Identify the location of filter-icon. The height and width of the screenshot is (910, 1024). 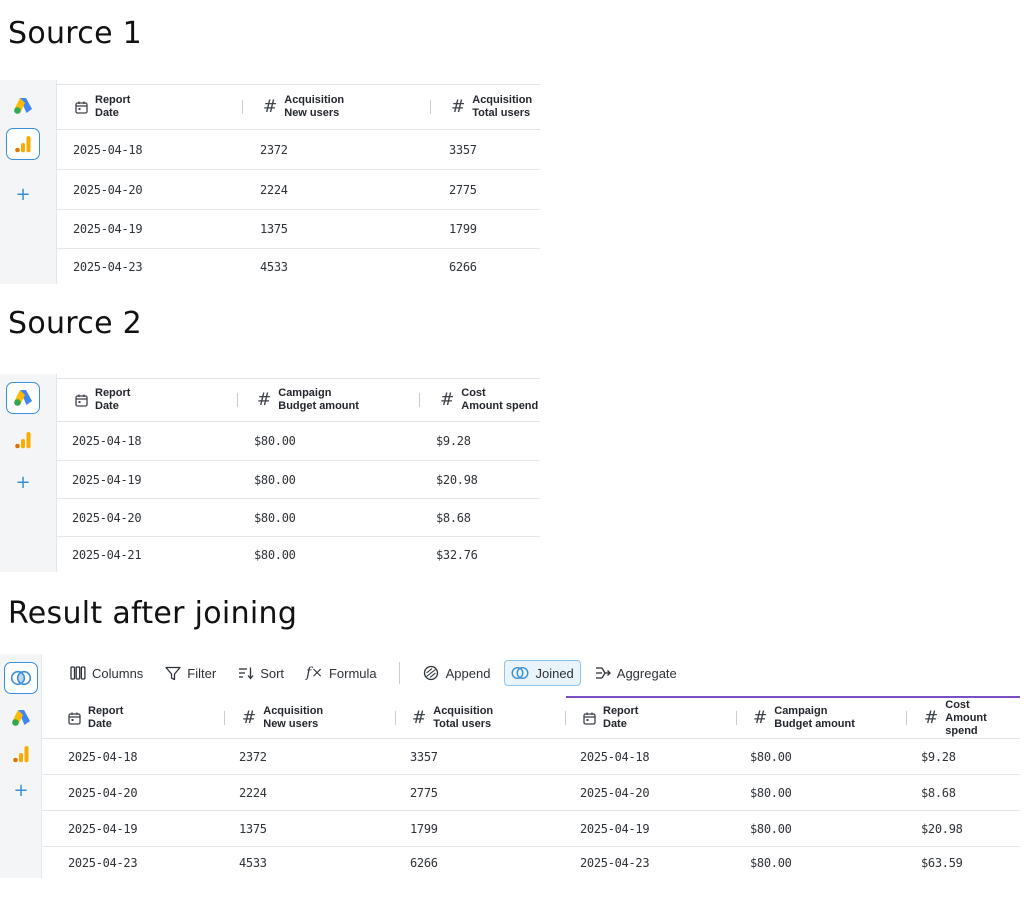
(173, 673).